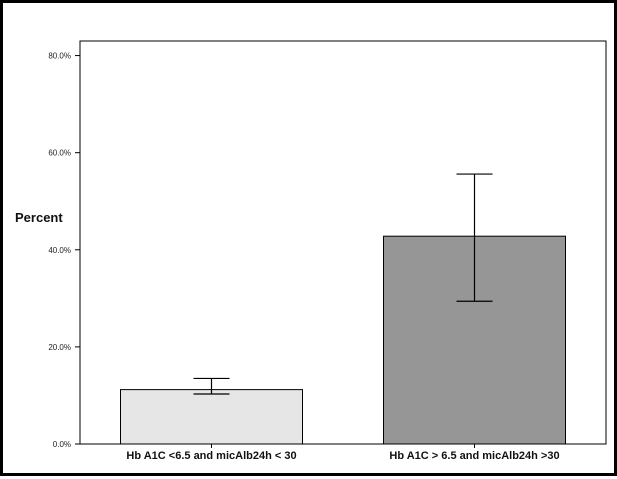 The height and width of the screenshot is (479, 617). What do you see at coordinates (62, 444) in the screenshot?
I see `y-tick-label: 0.0%` at bounding box center [62, 444].